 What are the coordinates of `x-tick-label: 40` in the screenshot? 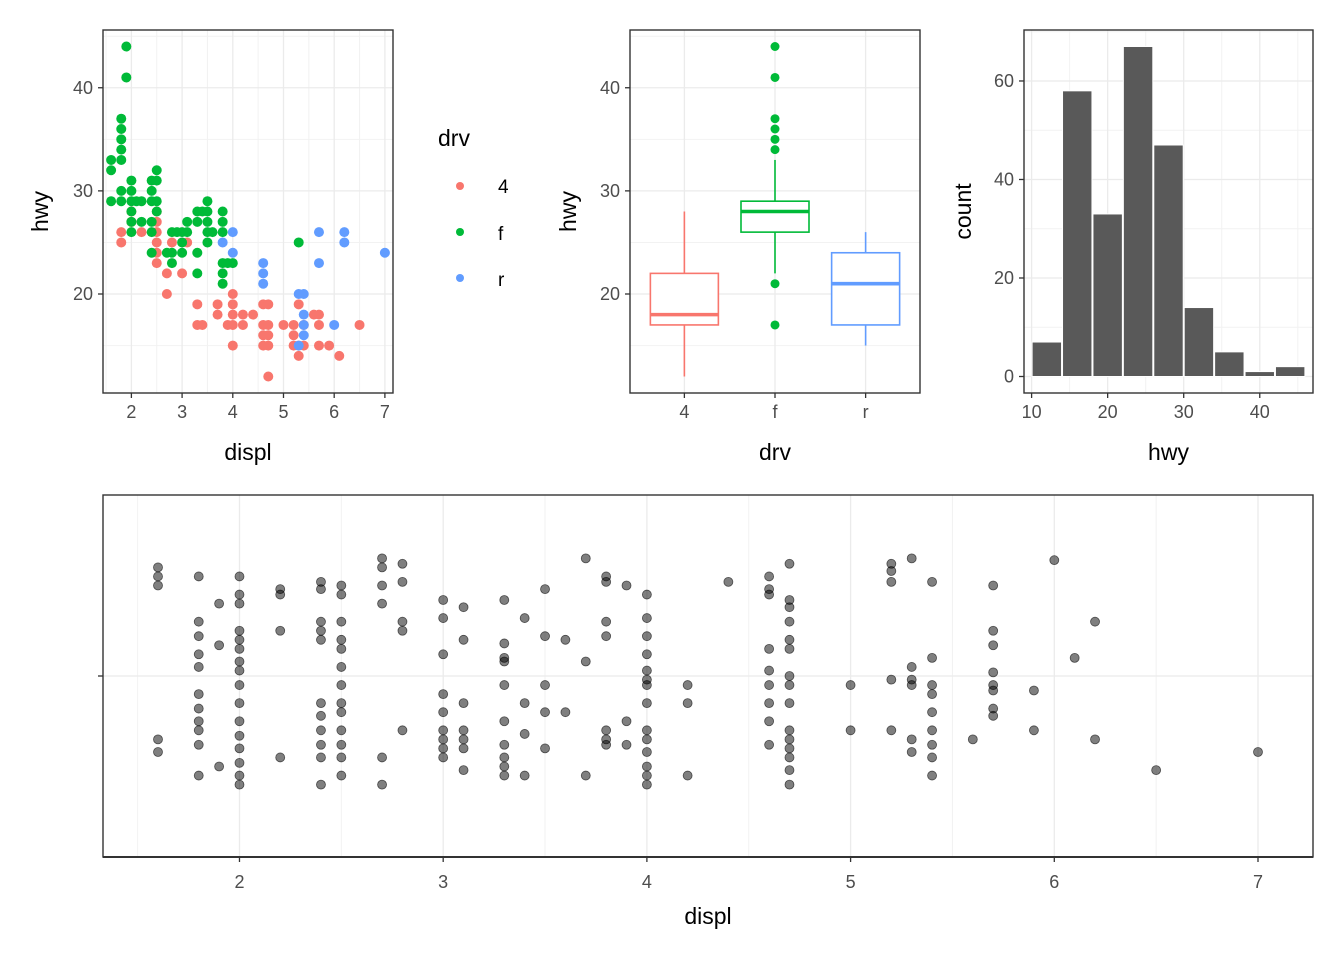 It's located at (1260, 412).